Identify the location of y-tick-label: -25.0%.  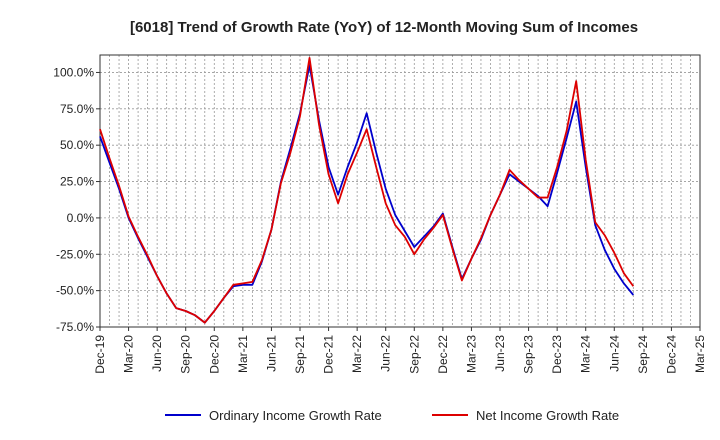
(75, 254).